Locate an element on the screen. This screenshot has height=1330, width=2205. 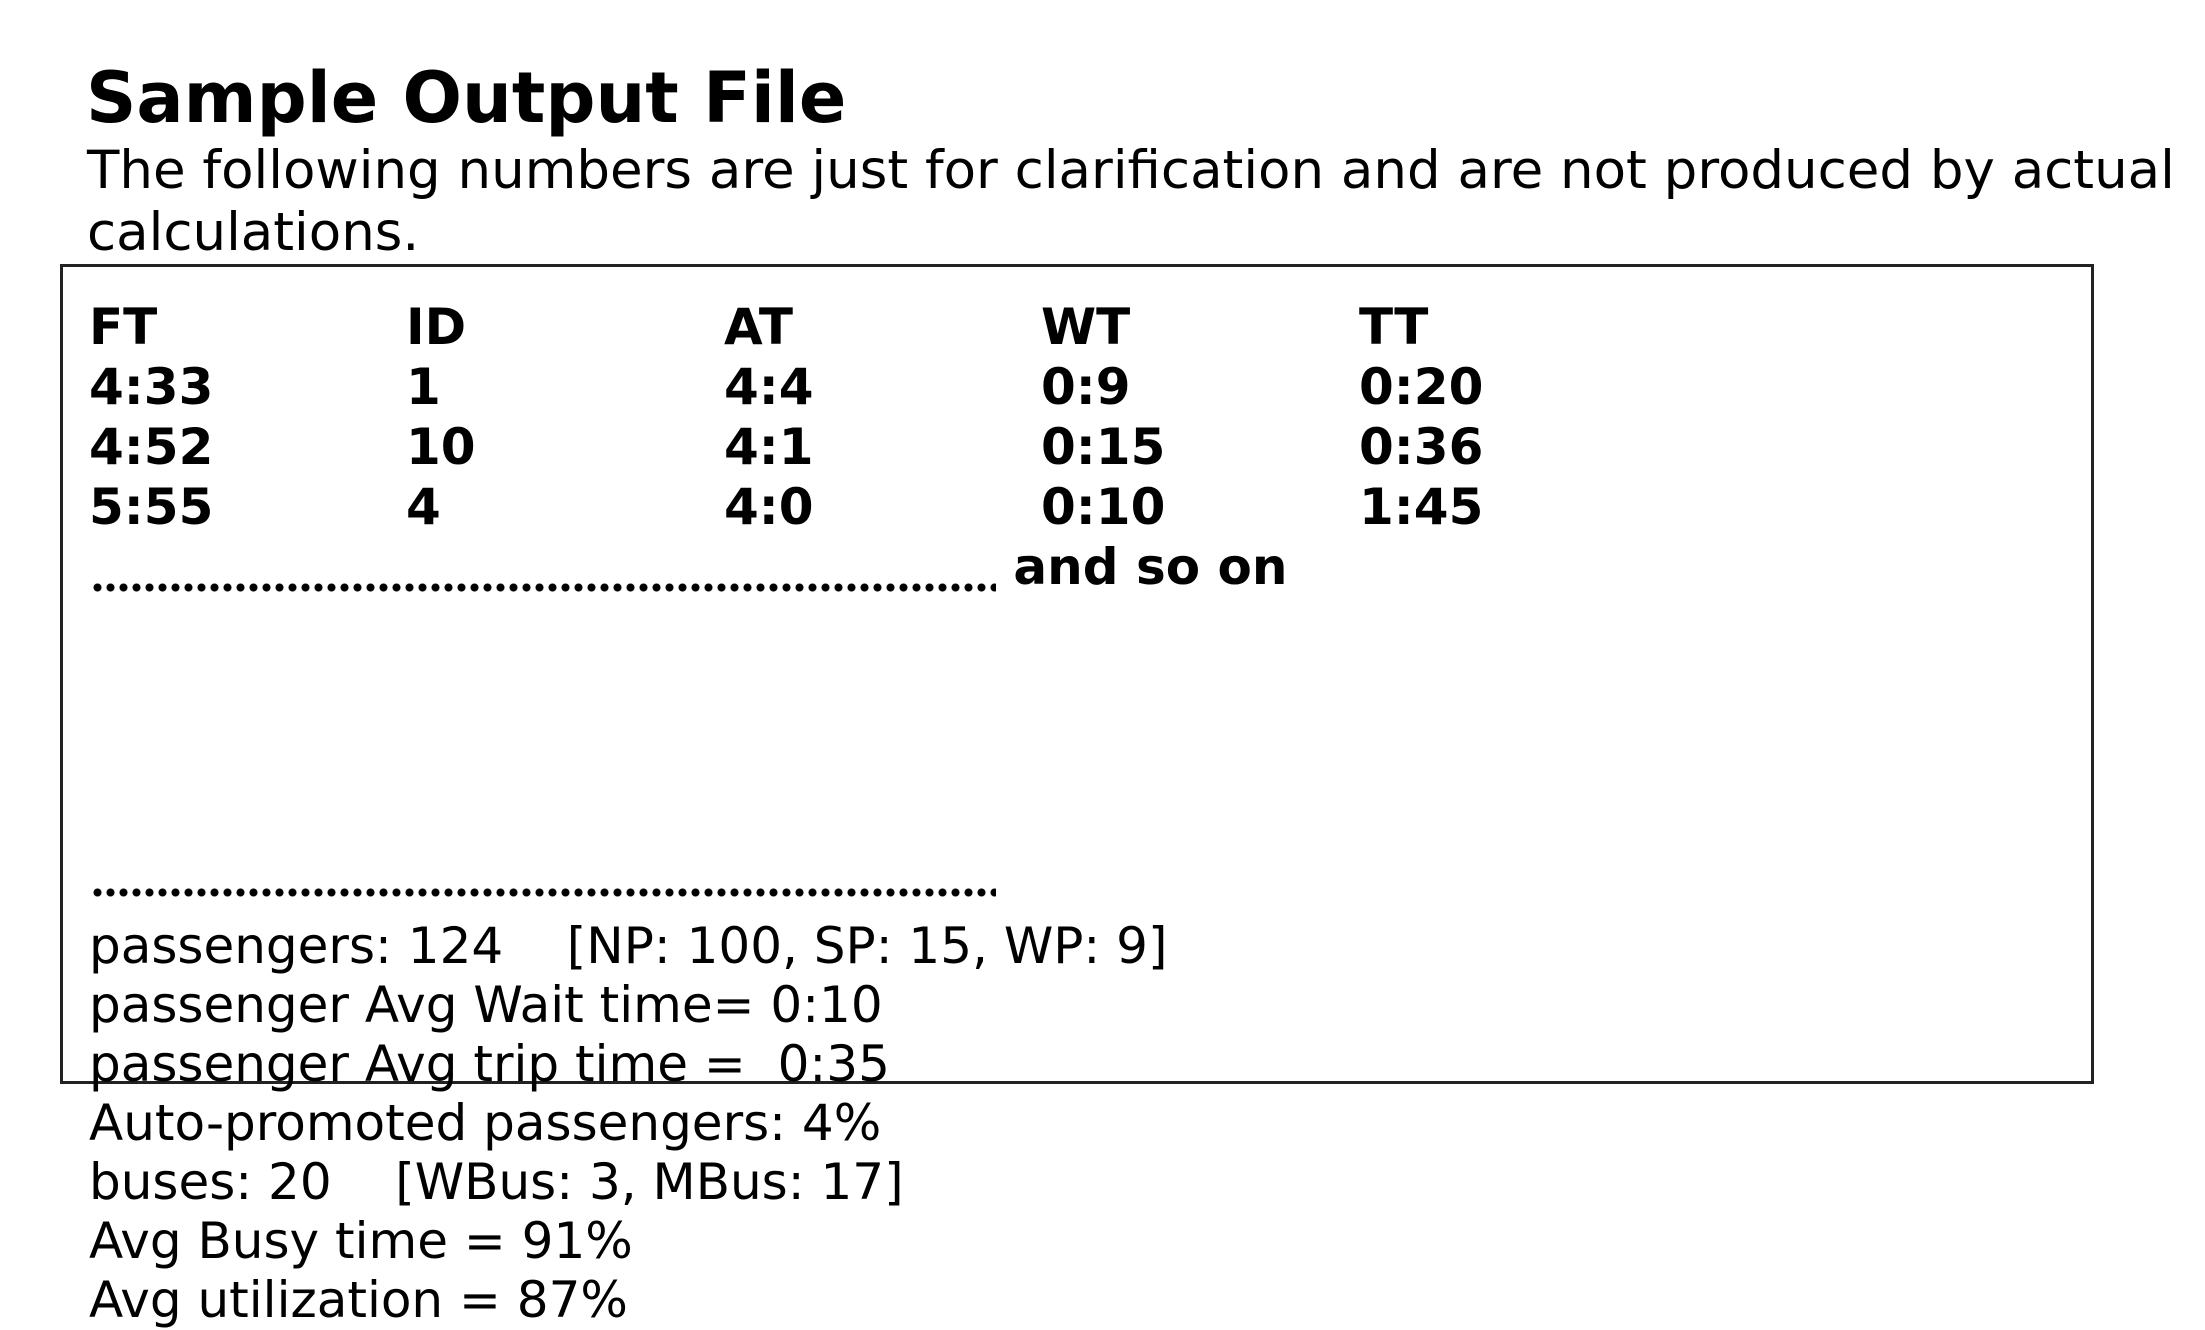
cell-wt: 0:10 is located at coordinates (1103, 507).